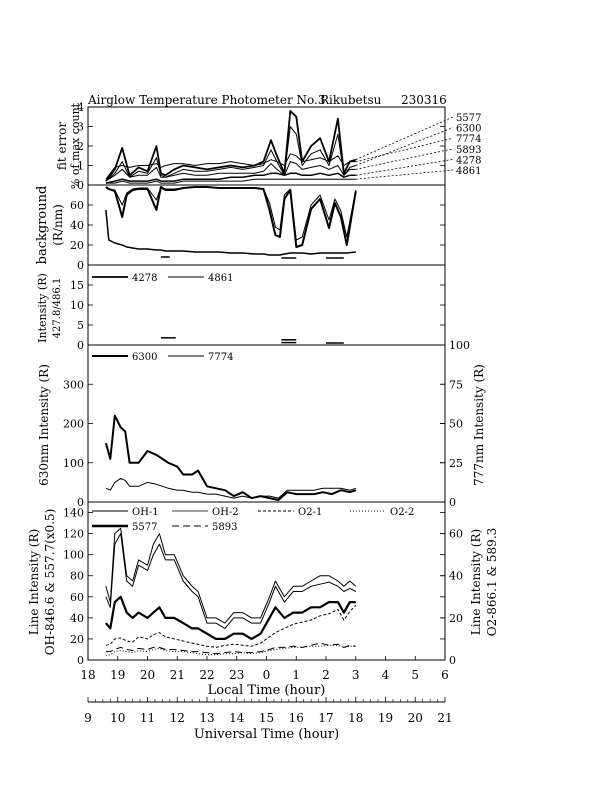 The height and width of the screenshot is (792, 612). What do you see at coordinates (75, 145) in the screenshot?
I see `fit-error-ylabel-unit: % of max count` at bounding box center [75, 145].